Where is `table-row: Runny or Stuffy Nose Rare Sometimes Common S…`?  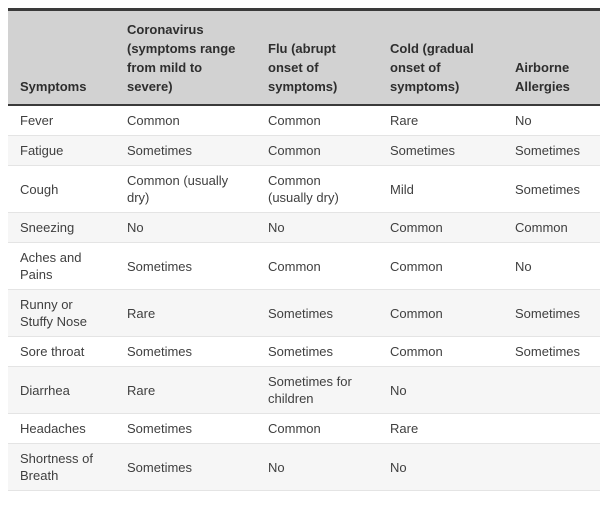
table-row: Runny or Stuffy Nose Rare Sometimes Common S… is located at coordinates (304, 313).